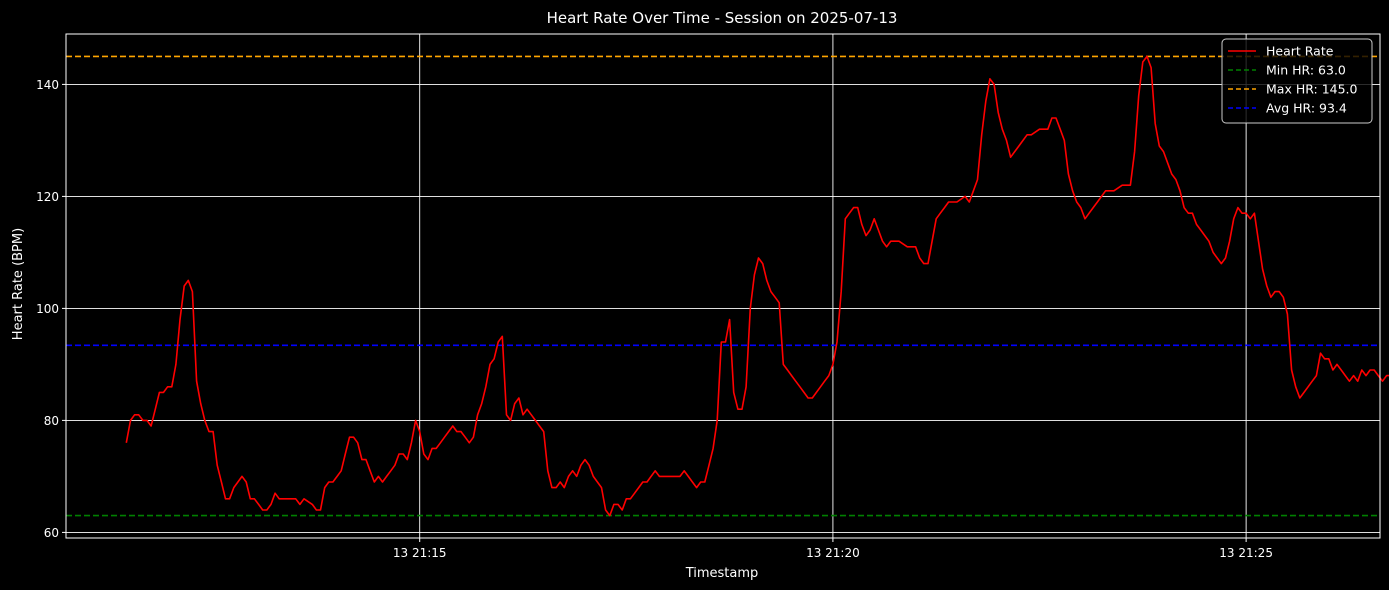 The image size is (1389, 590). I want to click on legend-label: Max HR: 145.0, so click(1312, 89).